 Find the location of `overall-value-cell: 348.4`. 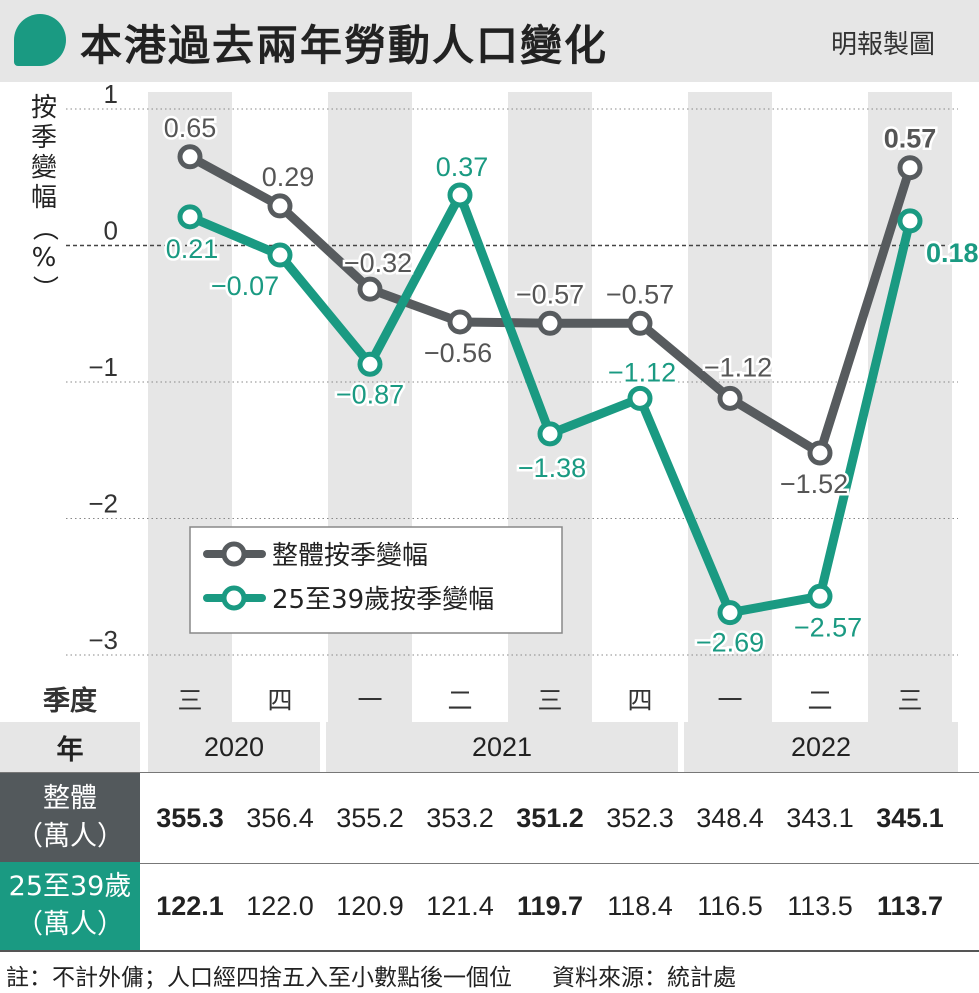

overall-value-cell: 348.4 is located at coordinates (730, 817).